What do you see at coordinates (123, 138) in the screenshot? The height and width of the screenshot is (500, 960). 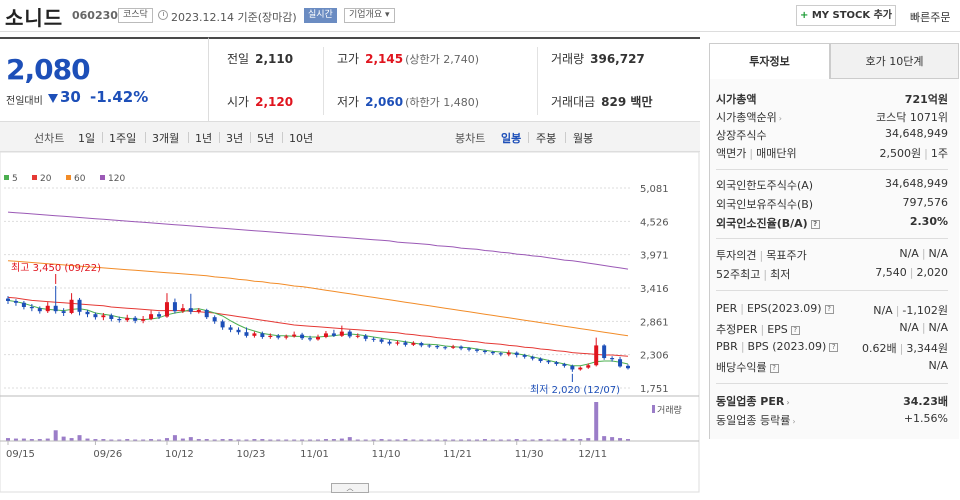 I see `period-1w: 1주일` at bounding box center [123, 138].